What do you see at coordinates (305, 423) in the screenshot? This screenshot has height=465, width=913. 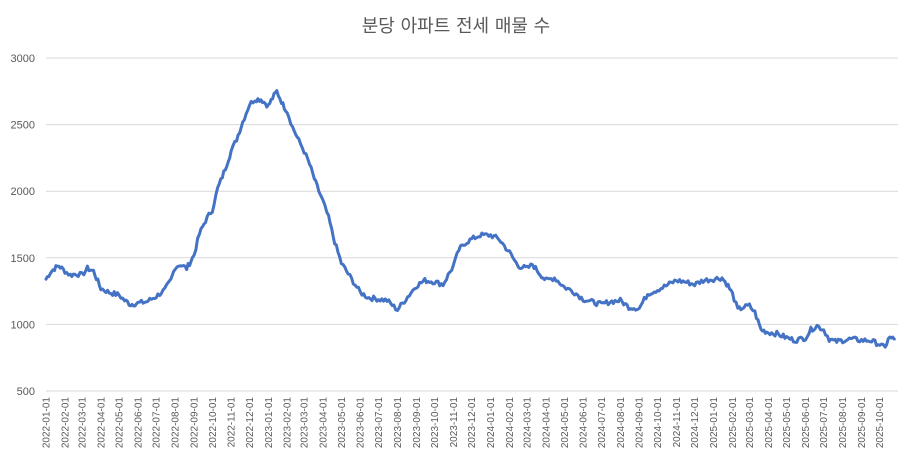 I see `x-tick-label: 2023-03-01` at bounding box center [305, 423].